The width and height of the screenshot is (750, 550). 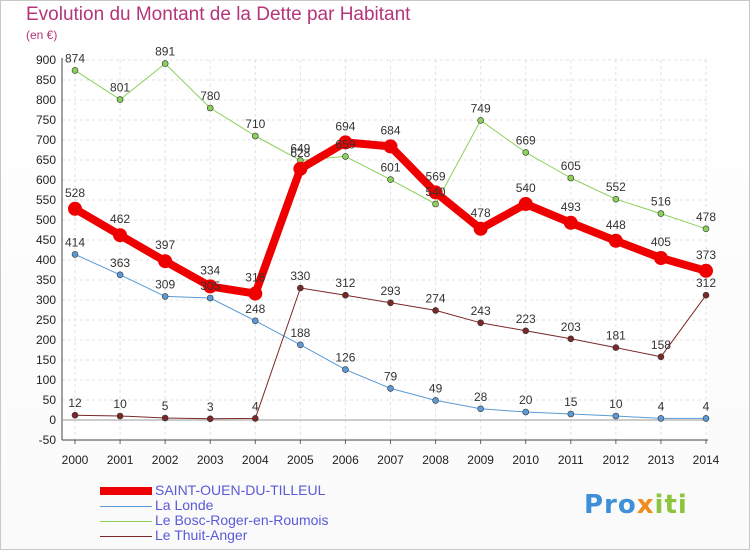 What do you see at coordinates (240, 490) in the screenshot?
I see `legend-label: SAINT-OUEN-DU-TILLEUL` at bounding box center [240, 490].